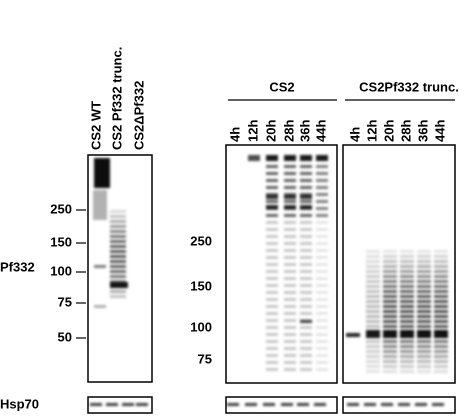  What do you see at coordinates (138, 115) in the screenshot?
I see `lane-label: CS2ΔPf332` at bounding box center [138, 115].